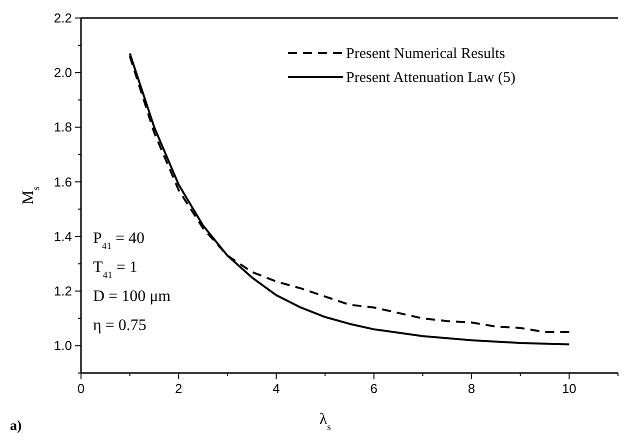 This screenshot has height=446, width=636. Describe the element at coordinates (115, 269) in the screenshot. I see `annotation: T$_{41}$ = 1` at that location.